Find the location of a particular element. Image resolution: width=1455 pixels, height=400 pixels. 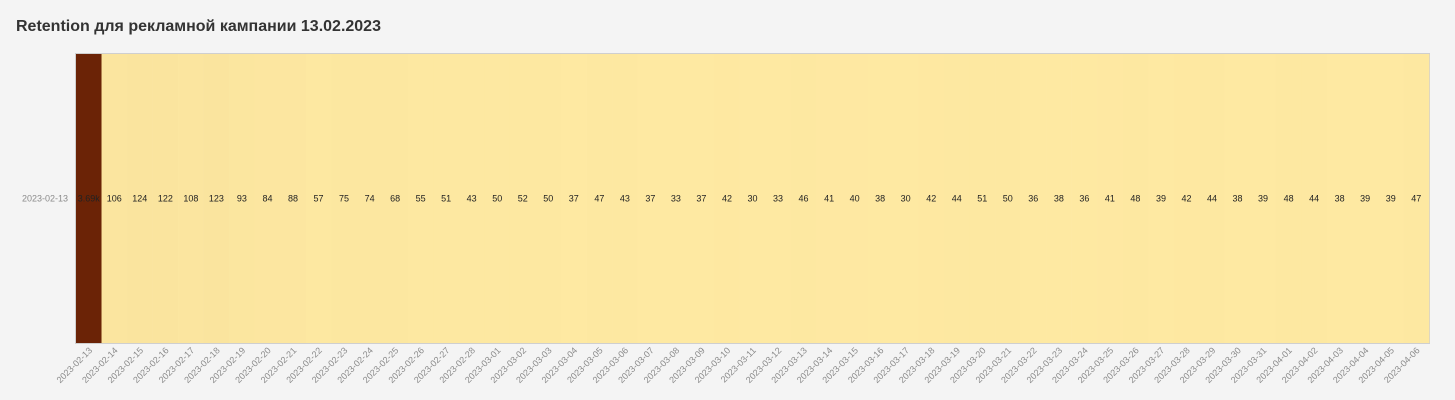

cell-value-label: 122 is located at coordinates (165, 199).